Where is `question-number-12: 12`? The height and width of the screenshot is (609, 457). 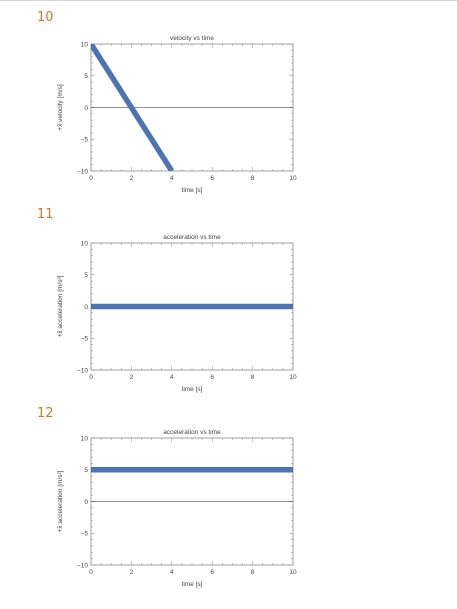
question-number-12: 12 is located at coordinates (45, 413).